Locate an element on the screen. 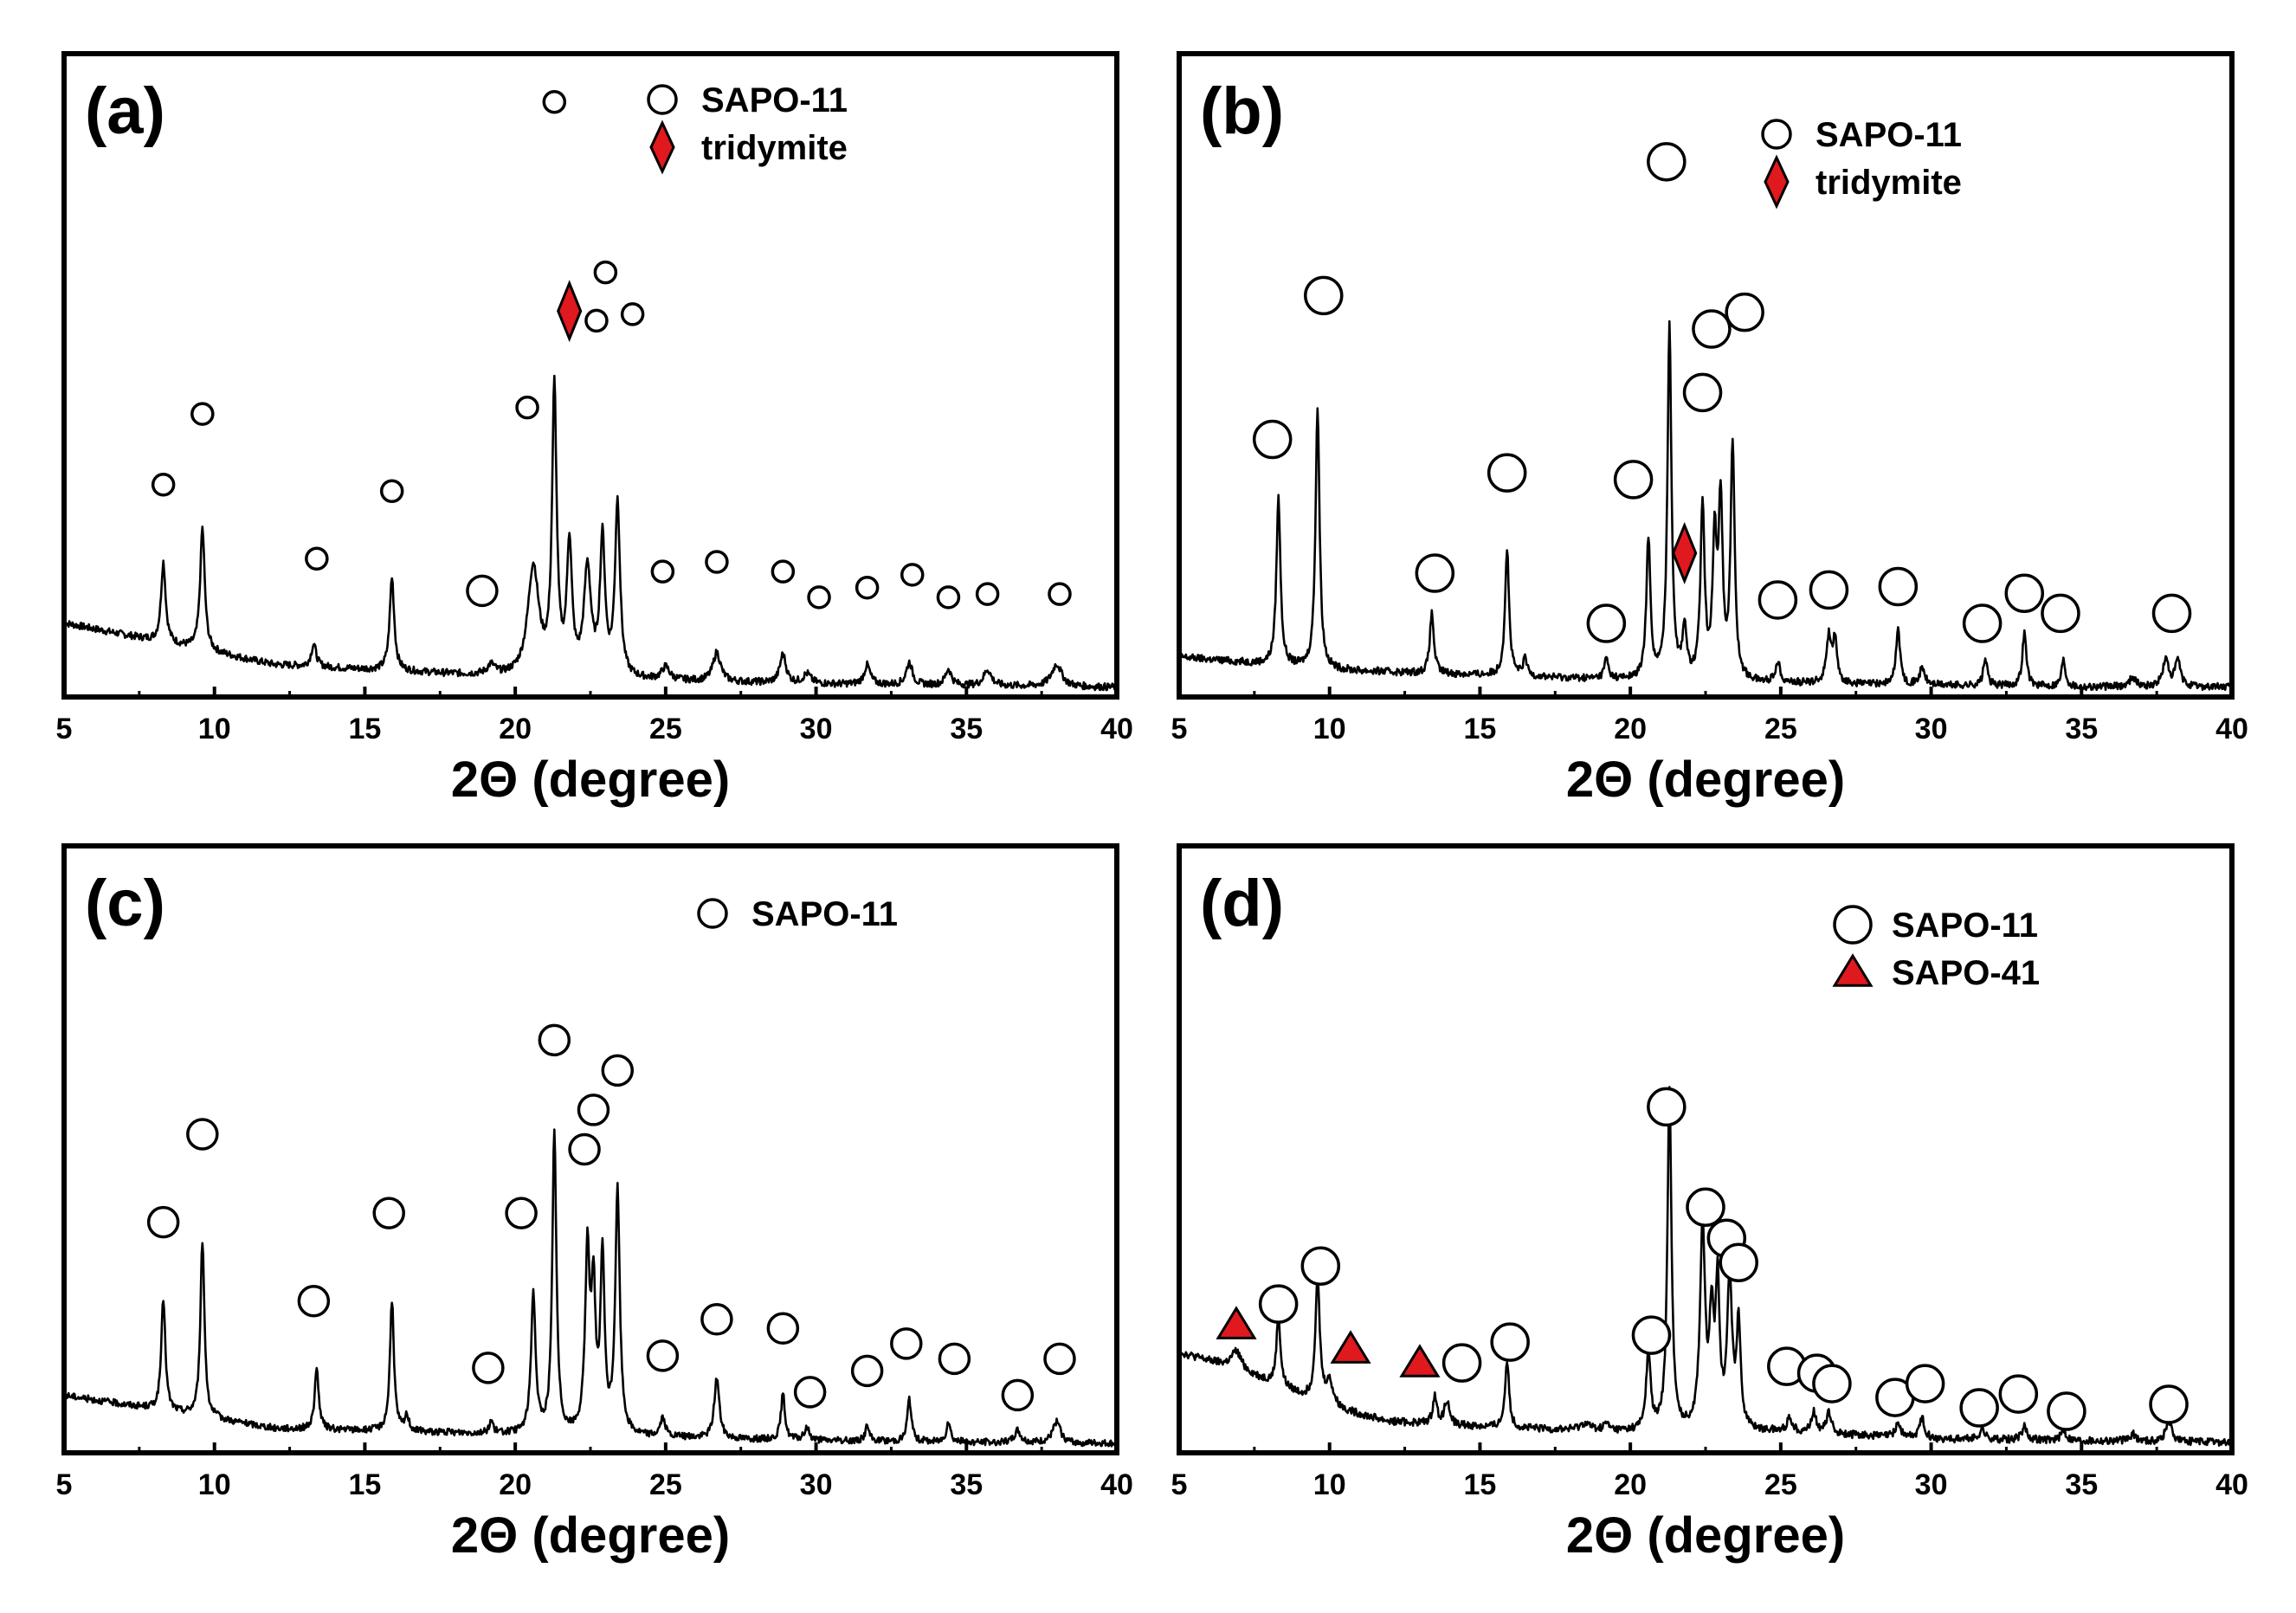 The height and width of the screenshot is (1613, 2296). x-axis-title: 2Θ (degree) is located at coordinates (590, 1535).